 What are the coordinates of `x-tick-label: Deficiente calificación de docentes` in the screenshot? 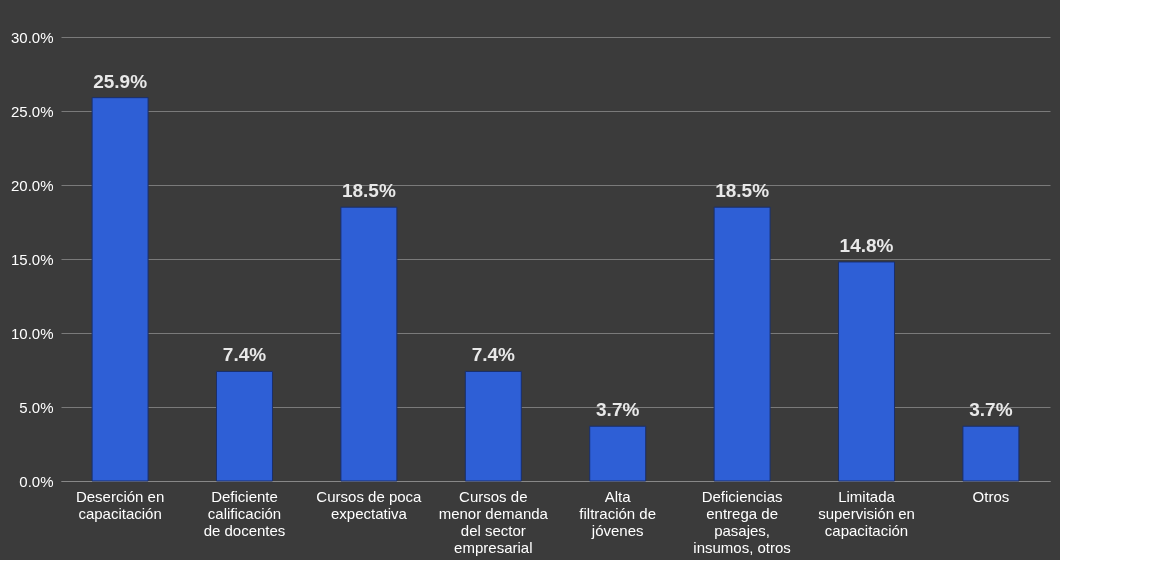 It's located at (244, 513).